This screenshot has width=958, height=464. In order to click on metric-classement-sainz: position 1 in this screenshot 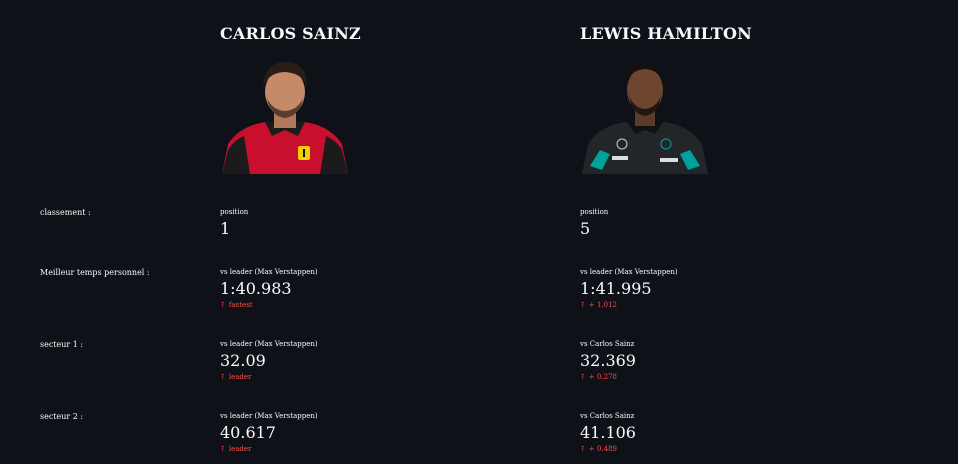, I will do `click(234, 223)`.